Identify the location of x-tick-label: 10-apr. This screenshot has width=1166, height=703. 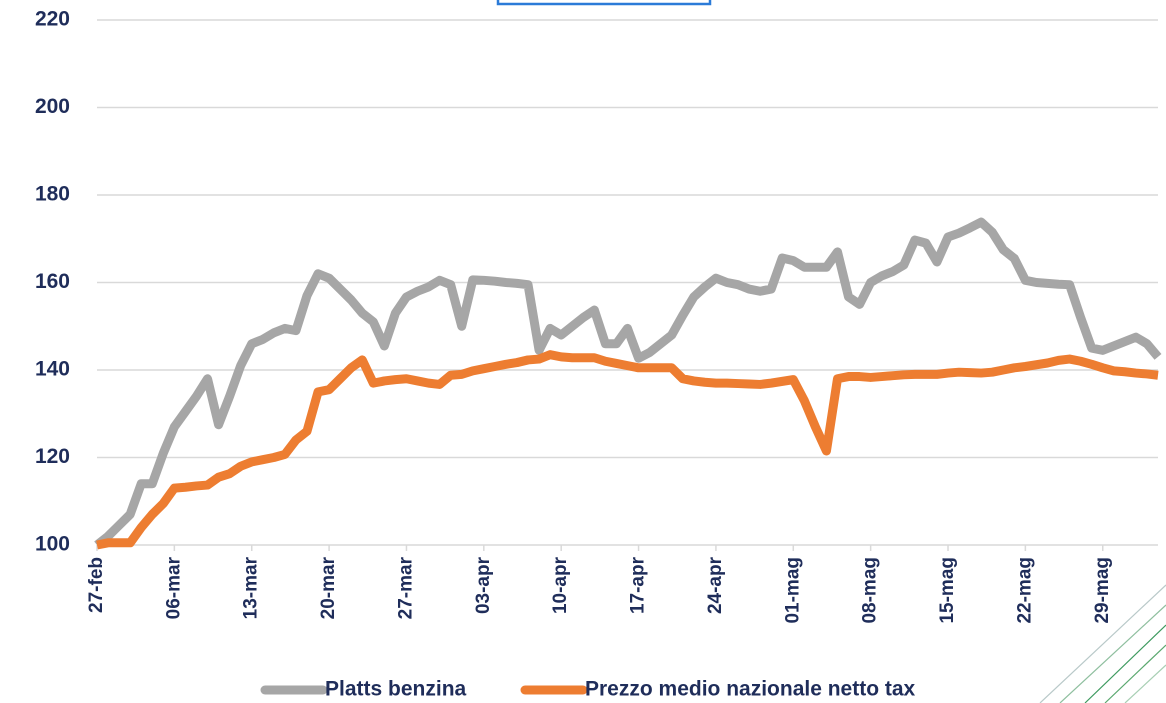
(560, 585).